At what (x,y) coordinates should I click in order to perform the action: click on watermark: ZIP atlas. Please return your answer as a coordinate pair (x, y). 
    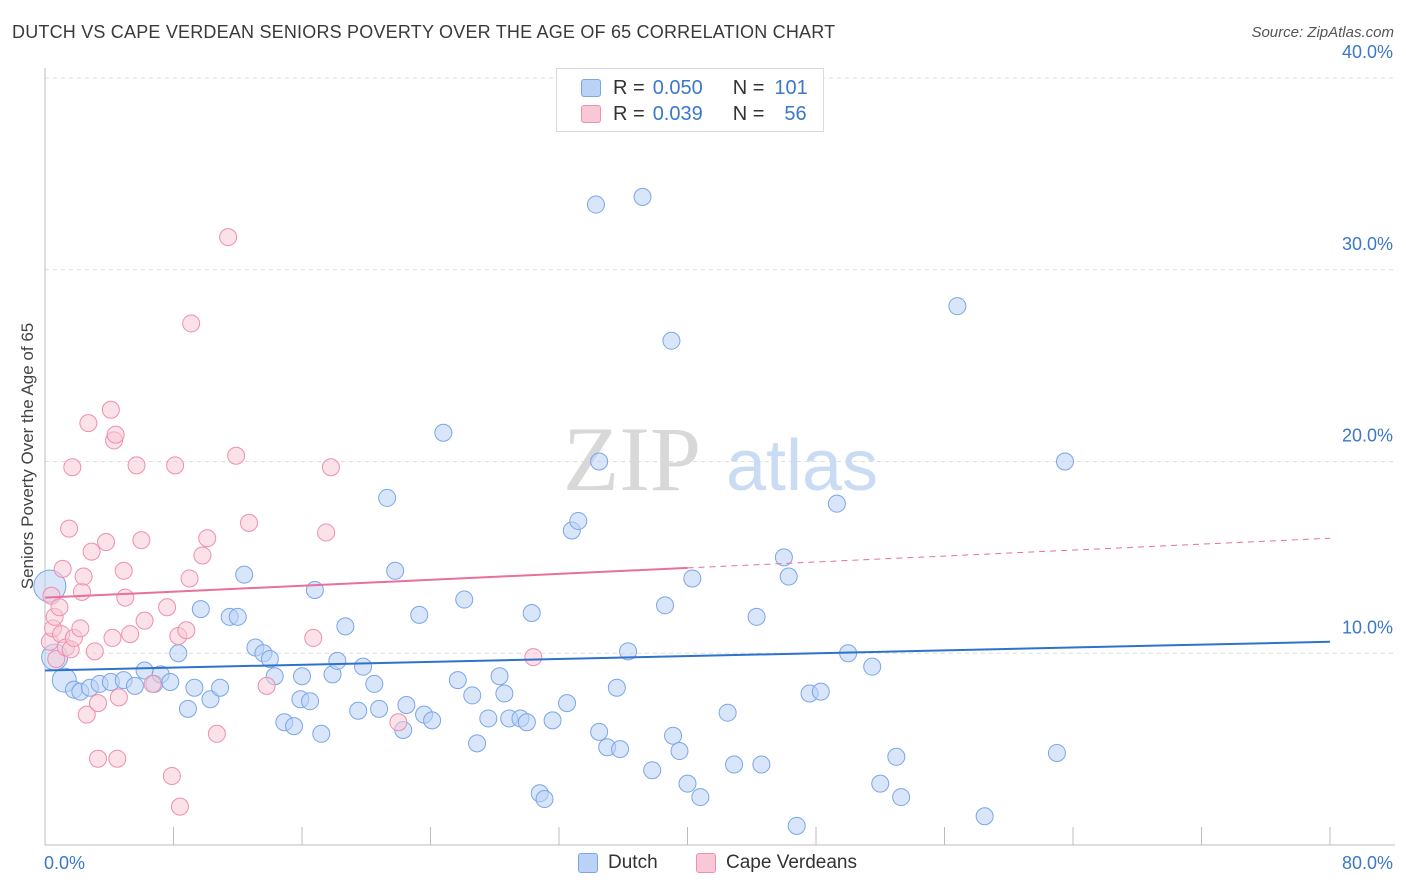
    Looking at the image, I should click on (720, 459).